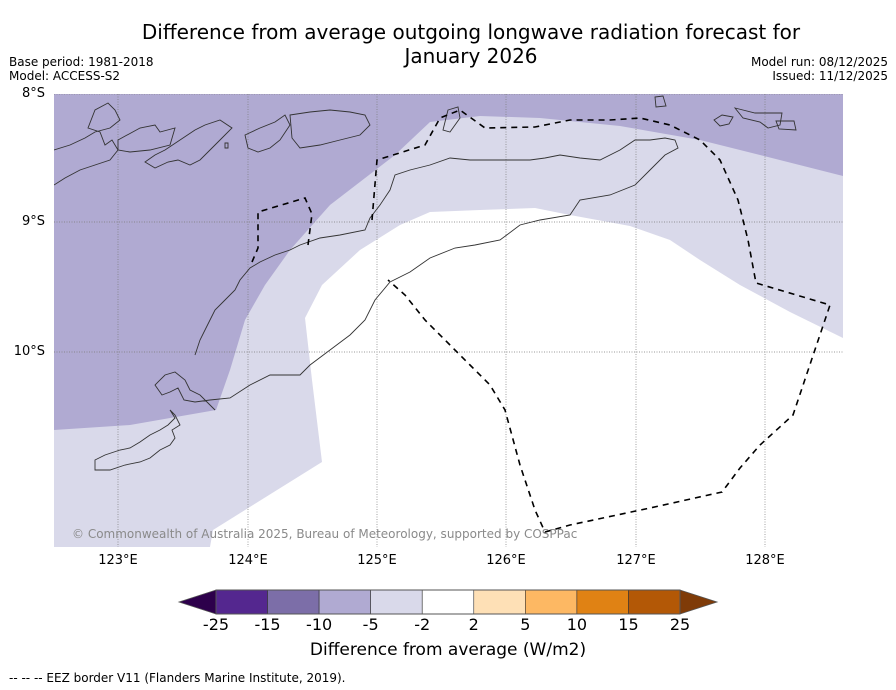 The height and width of the screenshot is (690, 896). I want to click on eez-border-west-box, so click(282, 230).